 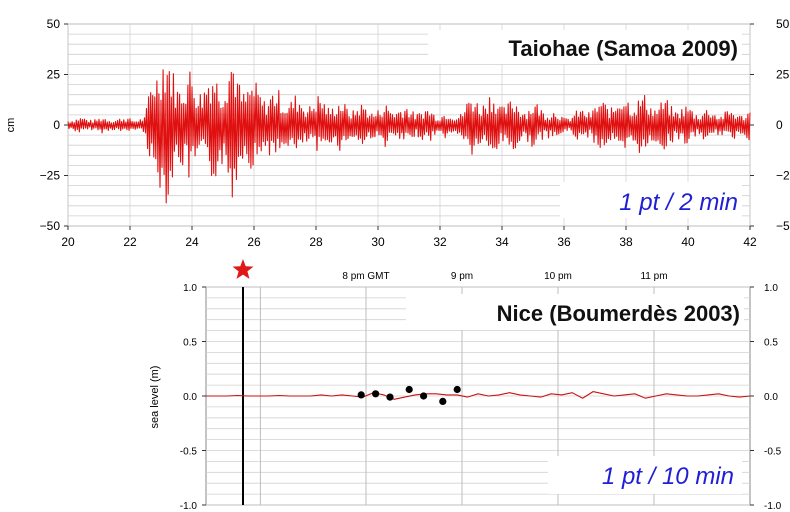 What do you see at coordinates (771, 343) in the screenshot?
I see `y-tick-label-right: 0.5` at bounding box center [771, 343].